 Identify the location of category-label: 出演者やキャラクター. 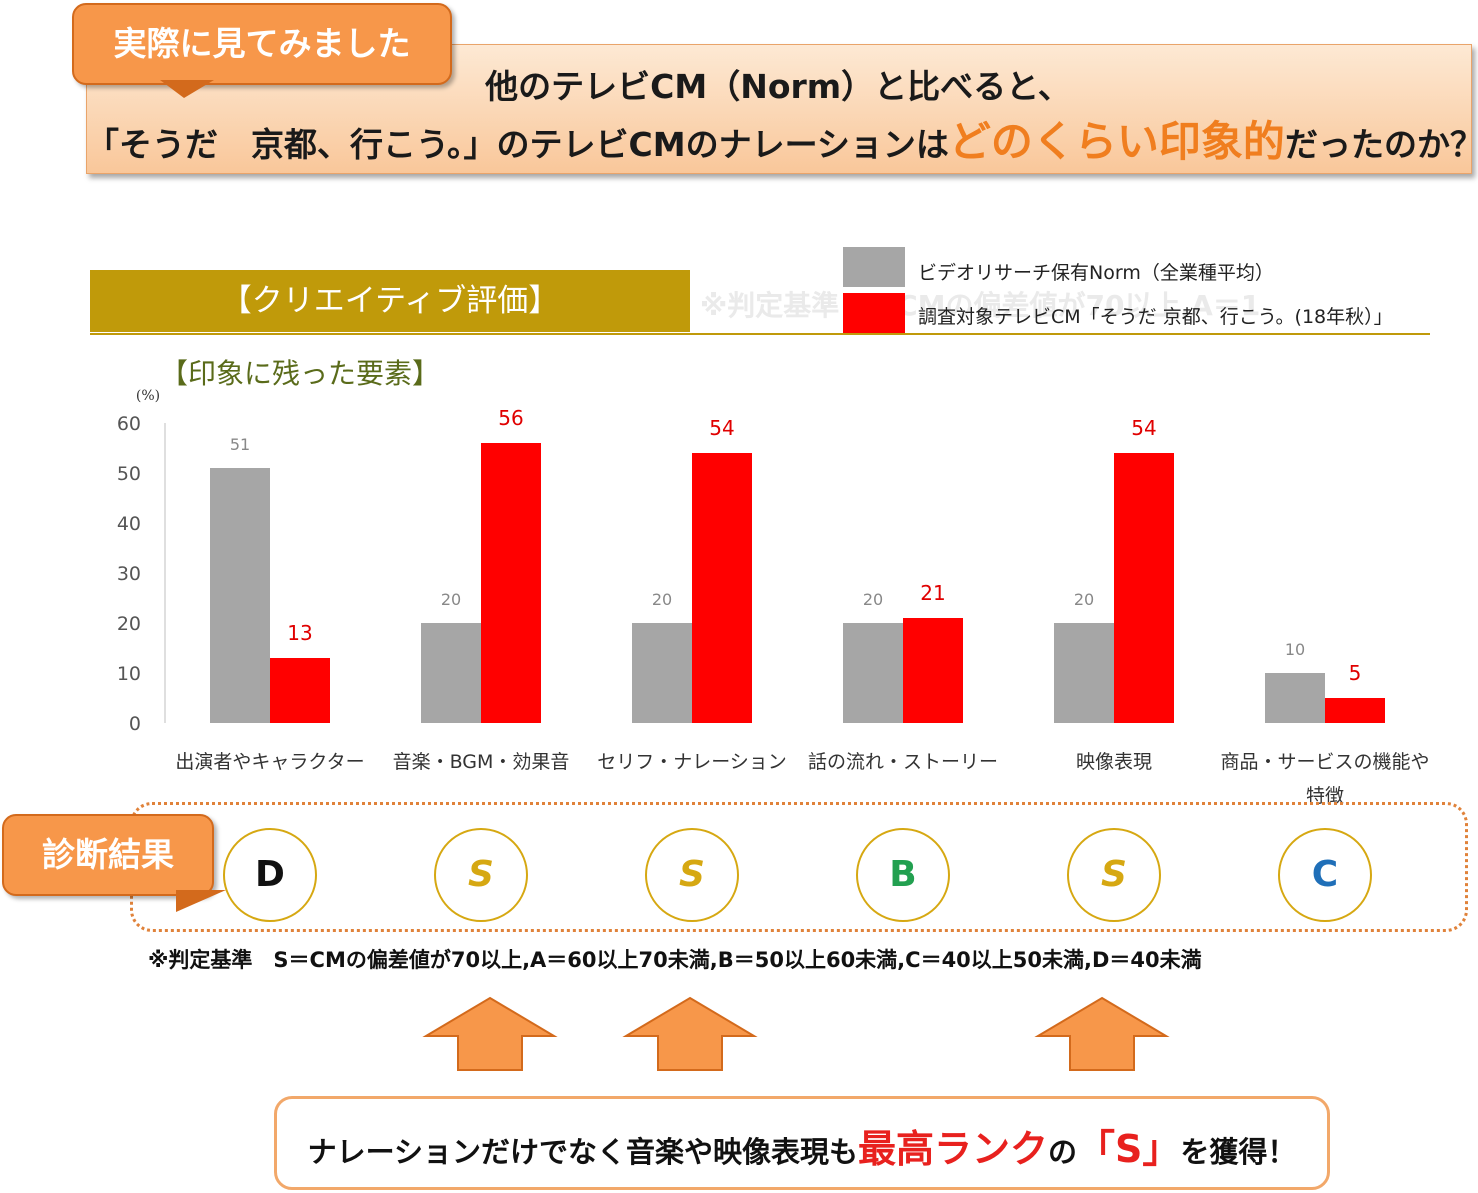
(269, 762).